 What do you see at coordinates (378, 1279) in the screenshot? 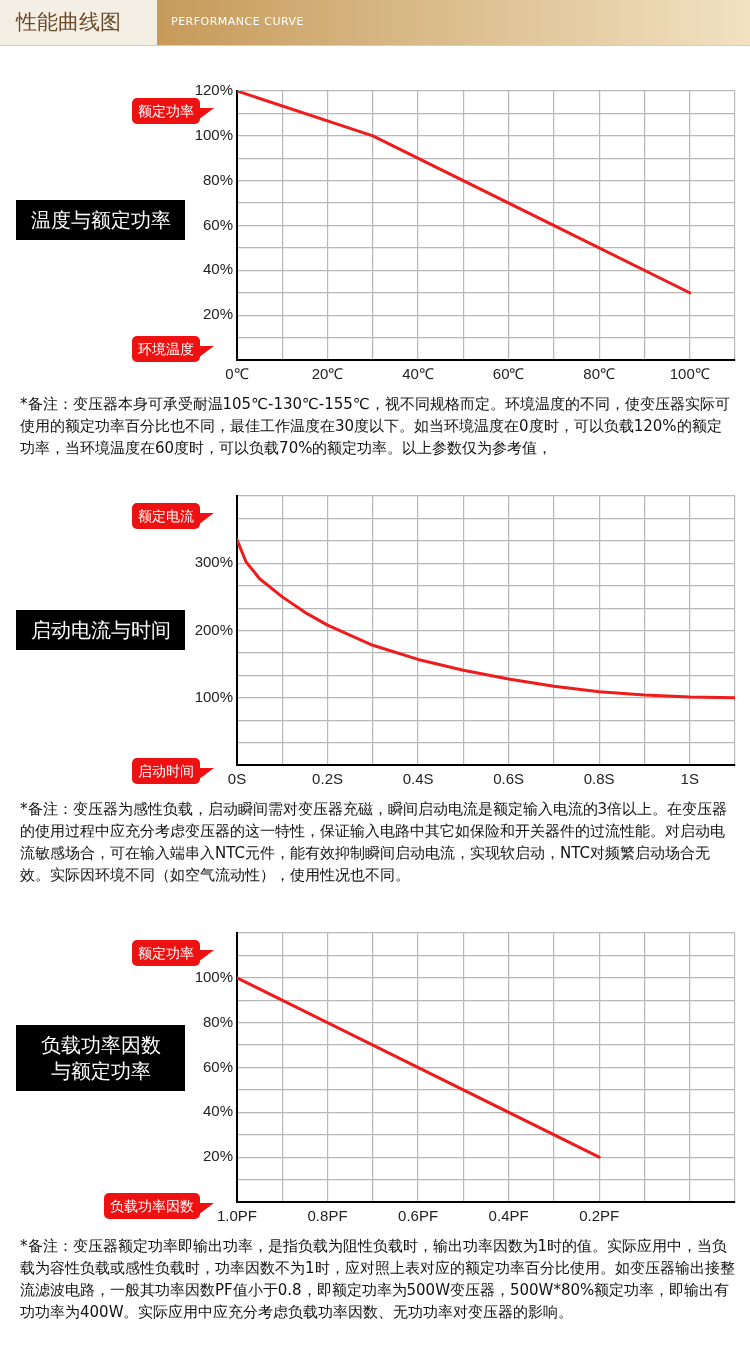
I see `text: *备注：变压器额定功率即输出功率，是指负载为阻性负载时，输出功率因数为1时的值。实际应用中，当负载为容性负载或感性负载时，功率因数不为1时，应对照上表对应的额定功率百分比使用。如变压器输出接整流滤波电路，一般其功率因数PF值小于0.8，即额定功率为500W变压器，500W*80%额定功率，即输出有功功率为400W。实际应用中应充分考虑负载功率因数、无功功率对变压器的影响。` at bounding box center [378, 1279].